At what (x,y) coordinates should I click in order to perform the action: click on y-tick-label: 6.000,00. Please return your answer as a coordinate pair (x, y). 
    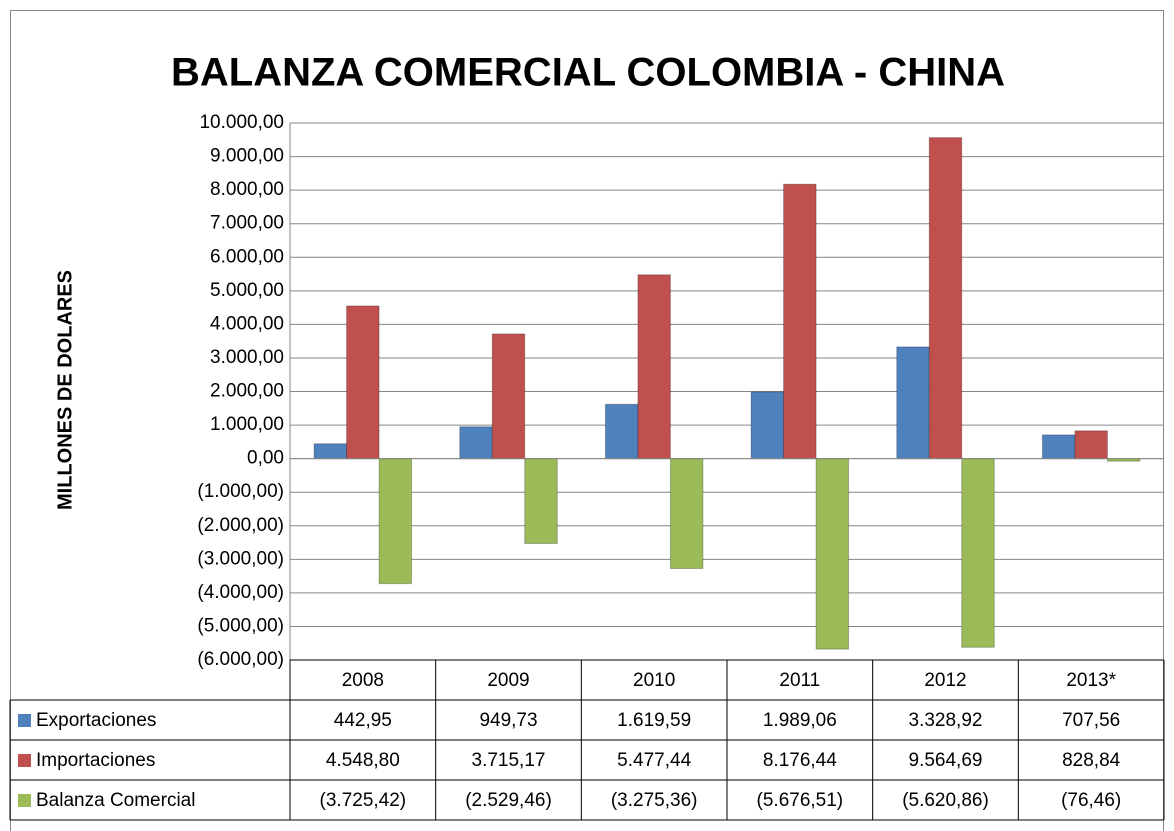
    Looking at the image, I should click on (247, 256).